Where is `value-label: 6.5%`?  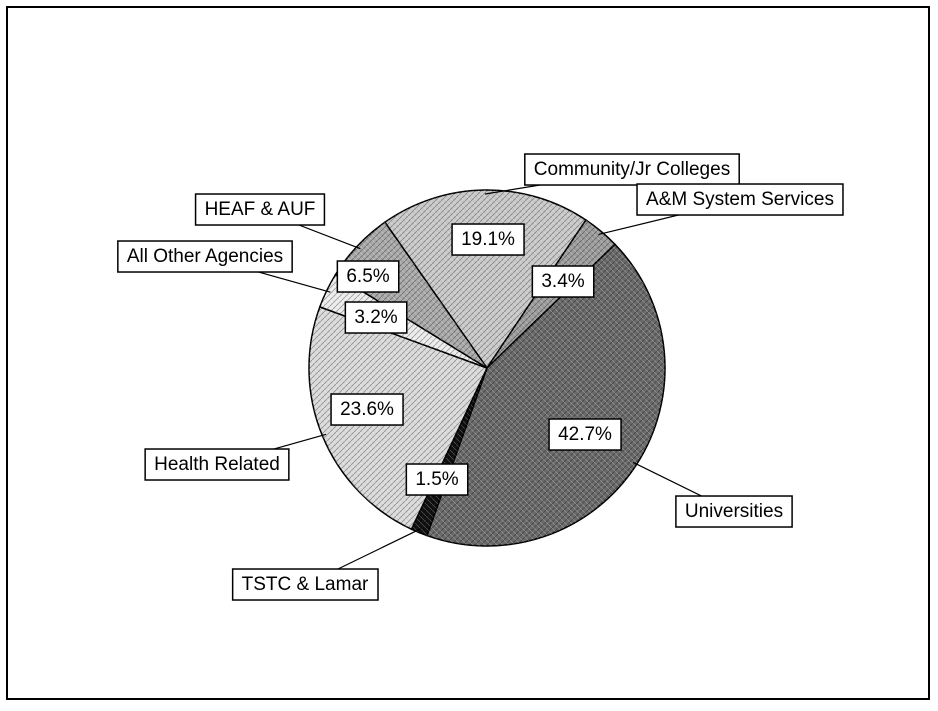
value-label: 6.5% is located at coordinates (367, 276).